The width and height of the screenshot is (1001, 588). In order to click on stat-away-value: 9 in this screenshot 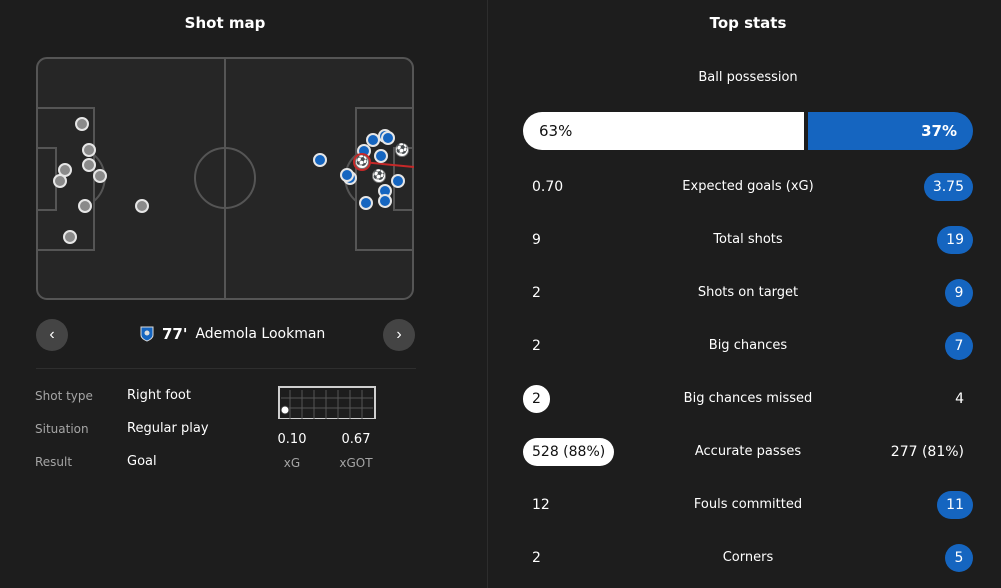, I will do `click(959, 293)`.